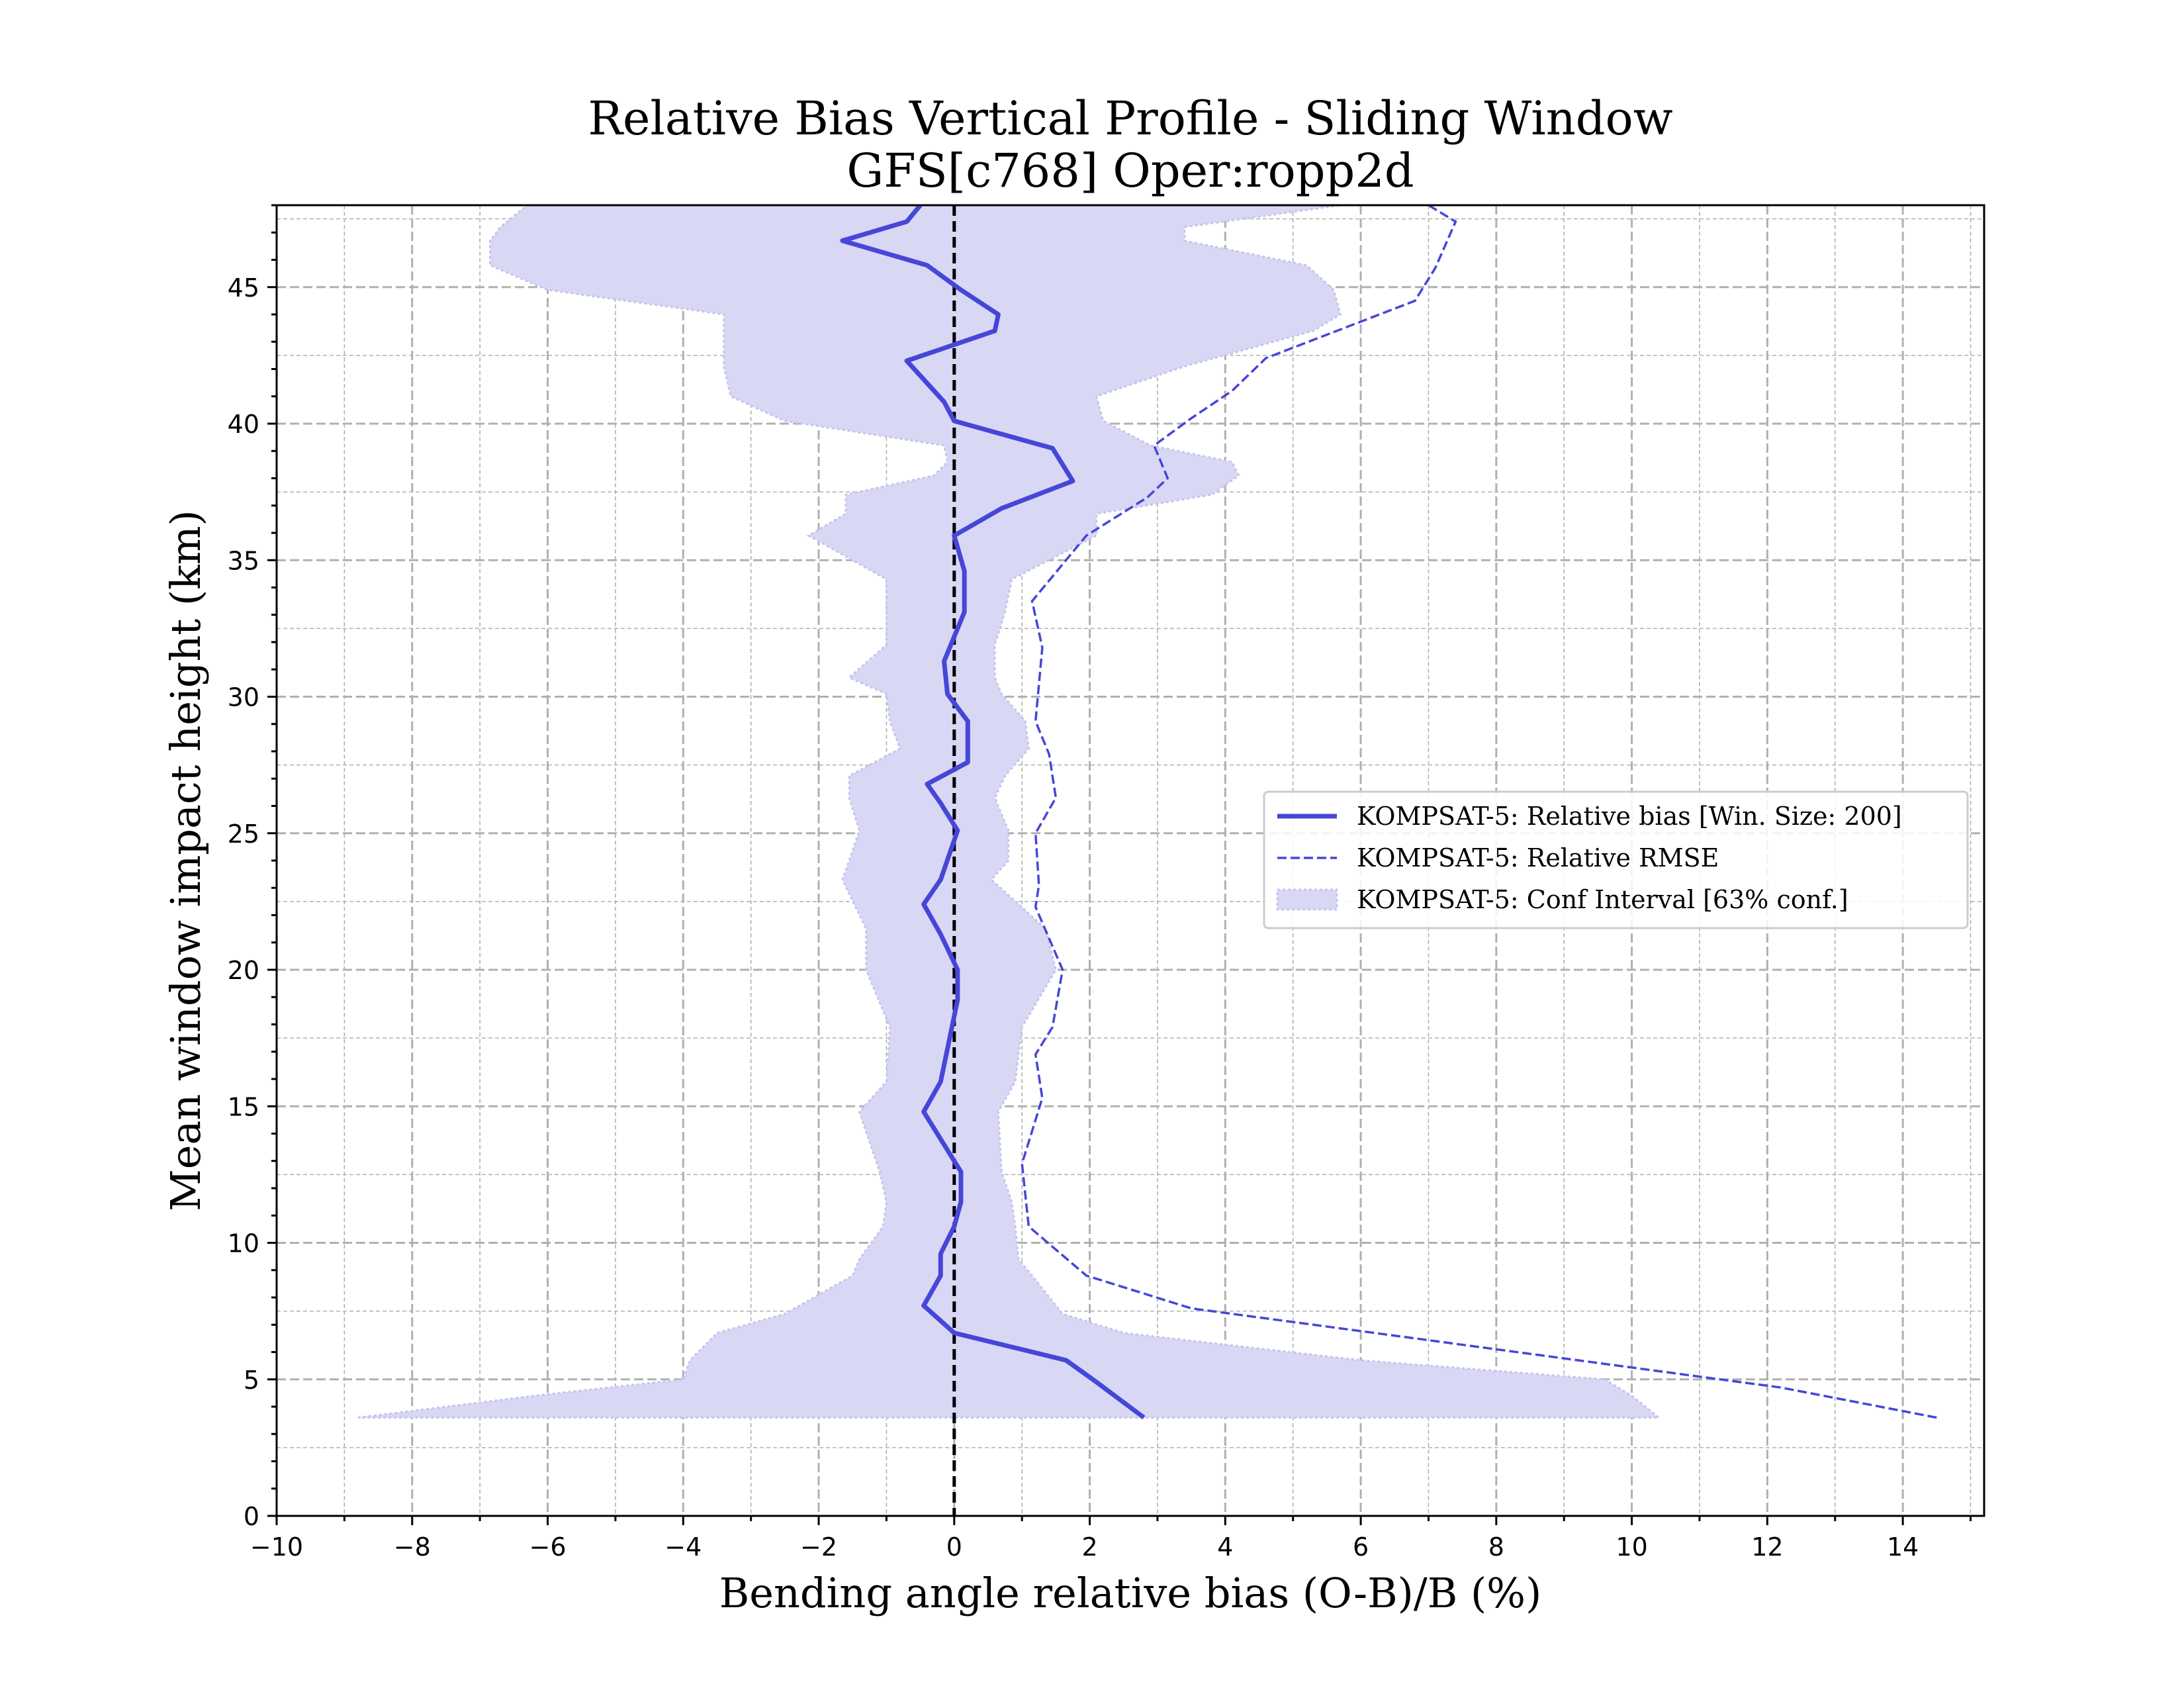  I want to click on y-tick-label: 15, so click(244, 1106).